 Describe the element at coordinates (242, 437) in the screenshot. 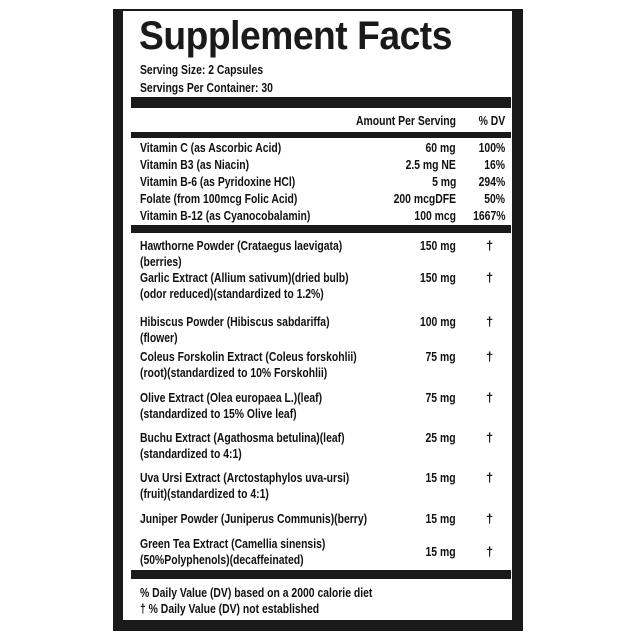

I see `ingredient-name: Buchu Extract (Agathosma betulina)(leaf)` at that location.